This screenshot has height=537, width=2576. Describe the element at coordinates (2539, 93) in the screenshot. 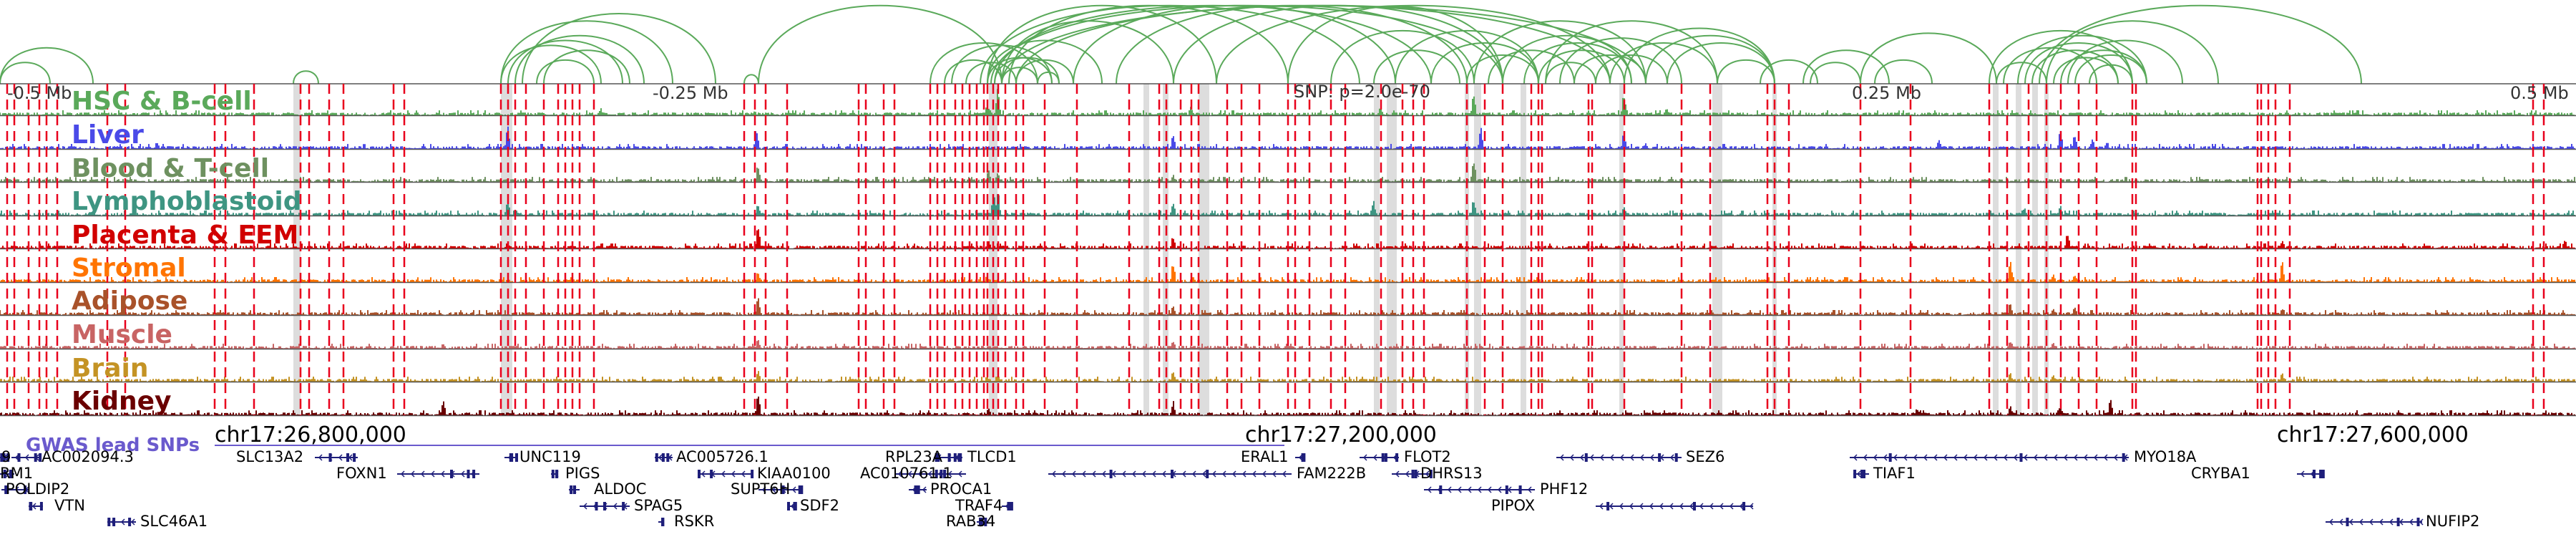

I see `ruler-tick-plus-half: 0.5 Mb` at that location.